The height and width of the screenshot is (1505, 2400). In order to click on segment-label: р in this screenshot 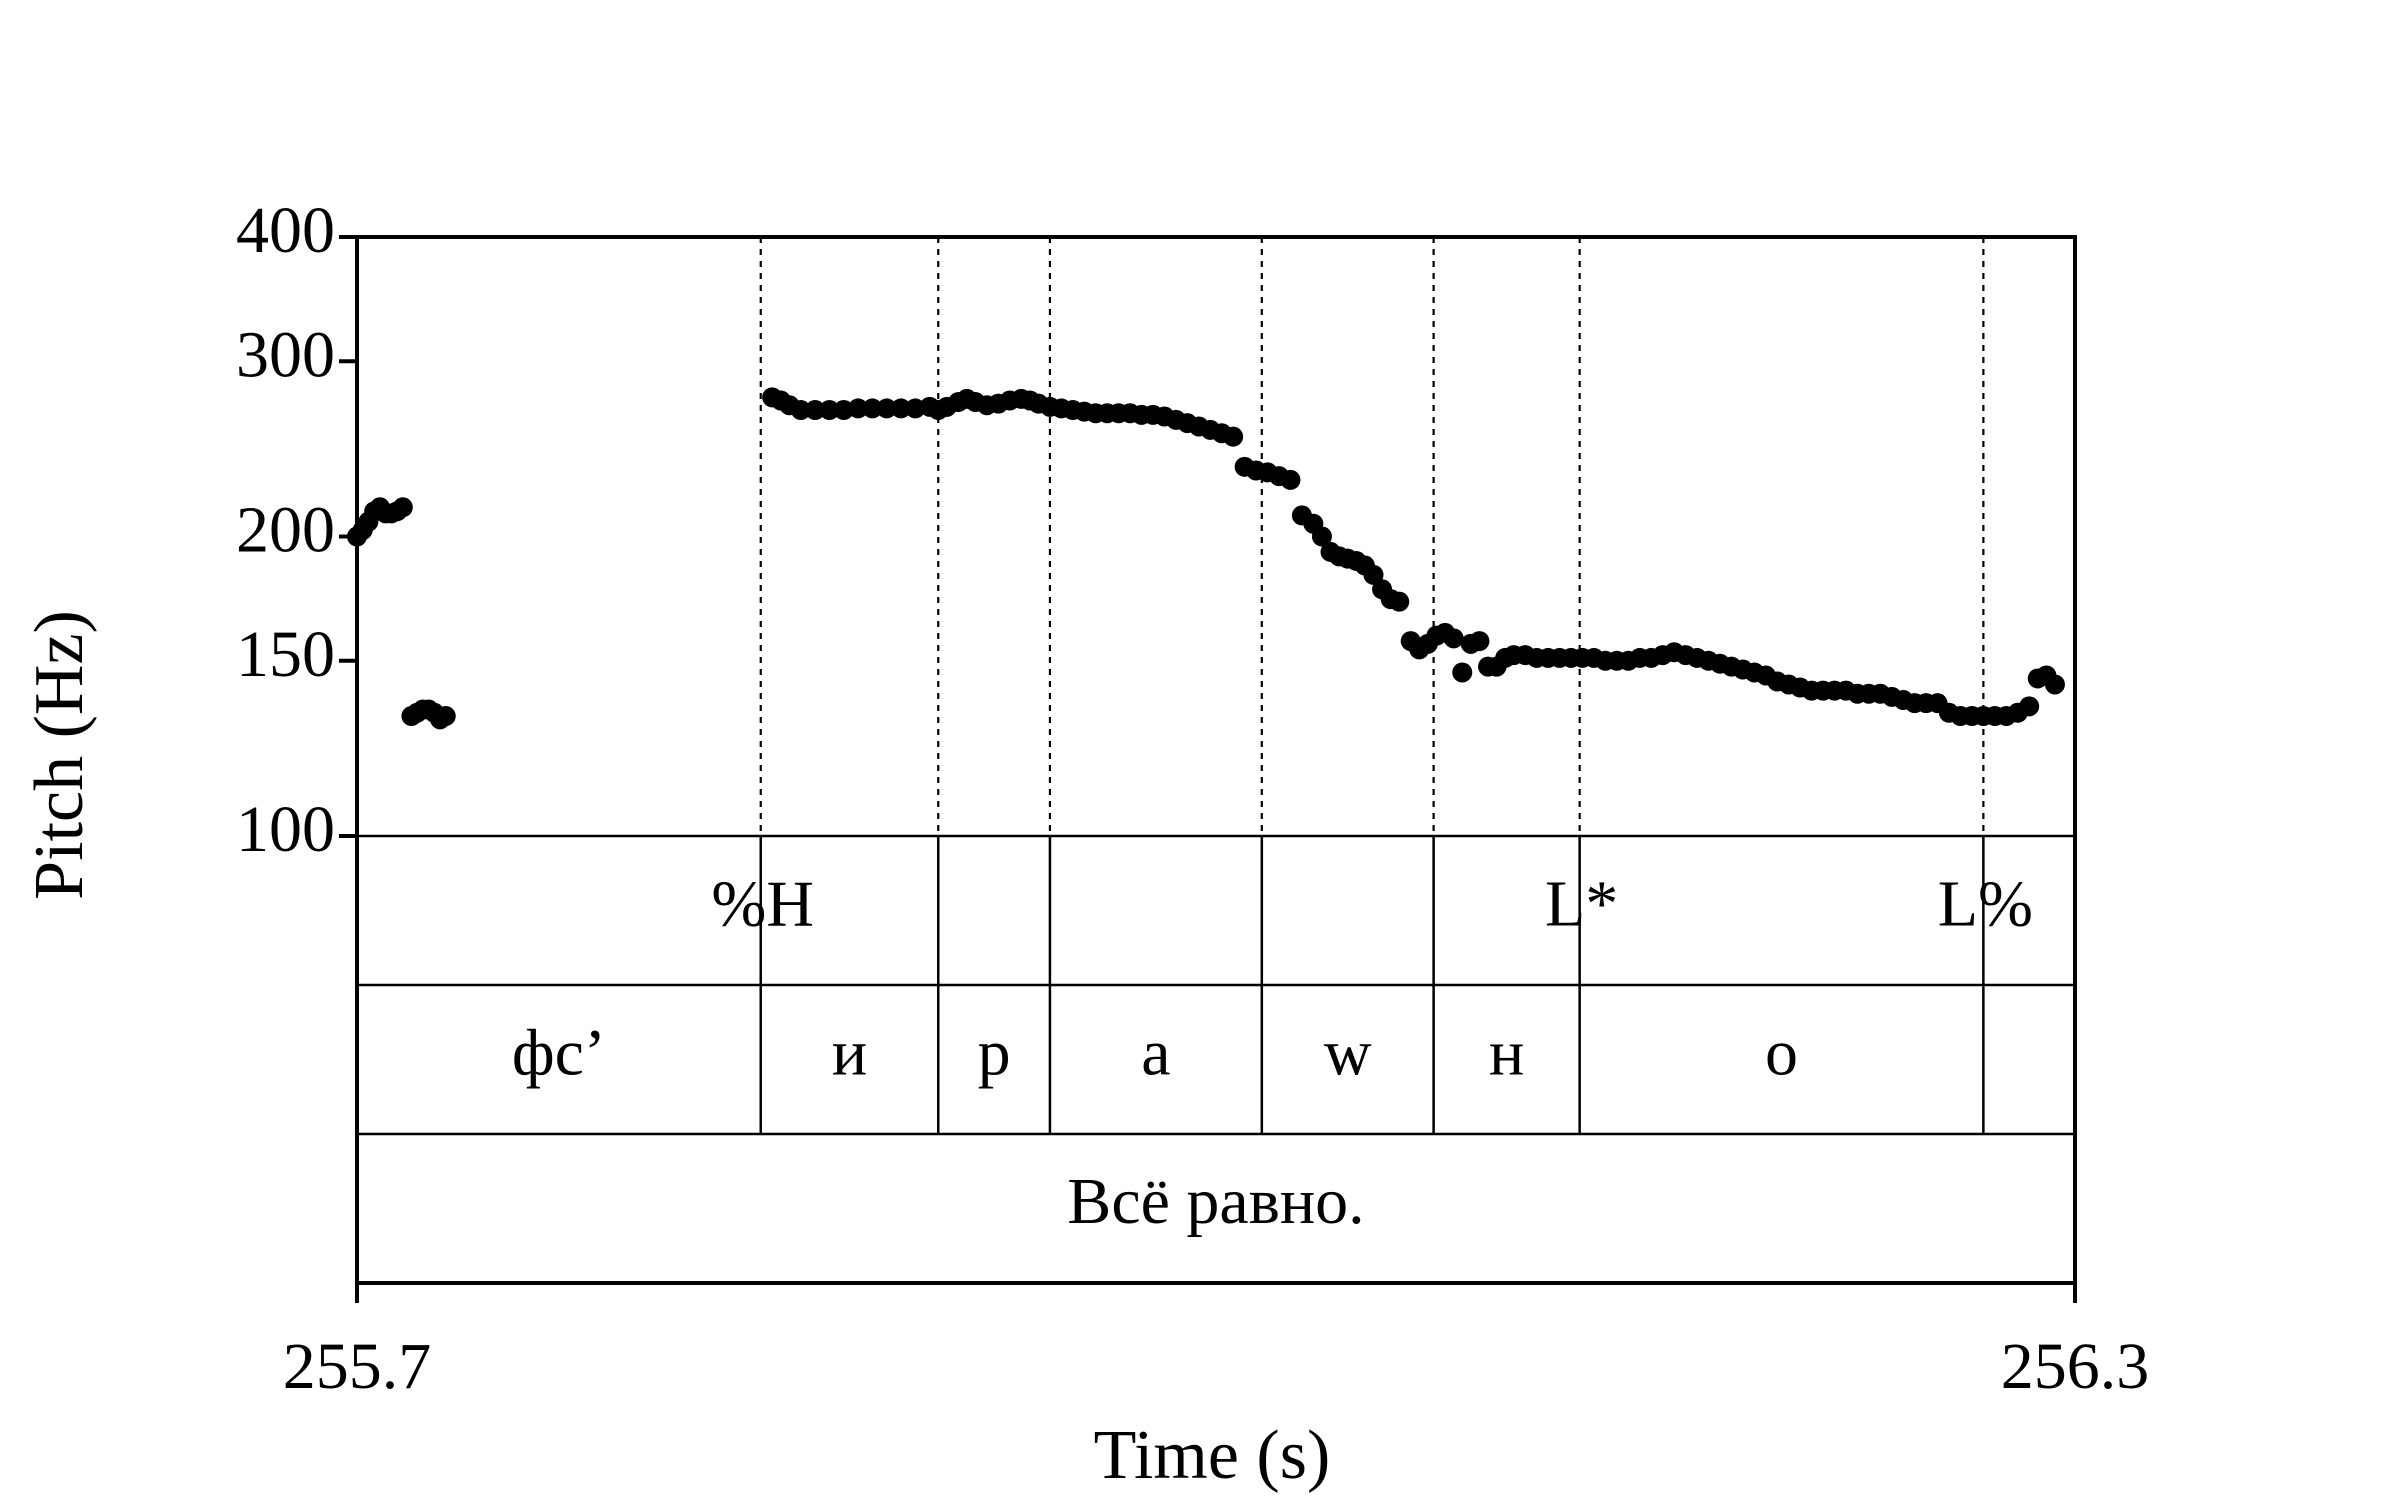, I will do `click(994, 1053)`.